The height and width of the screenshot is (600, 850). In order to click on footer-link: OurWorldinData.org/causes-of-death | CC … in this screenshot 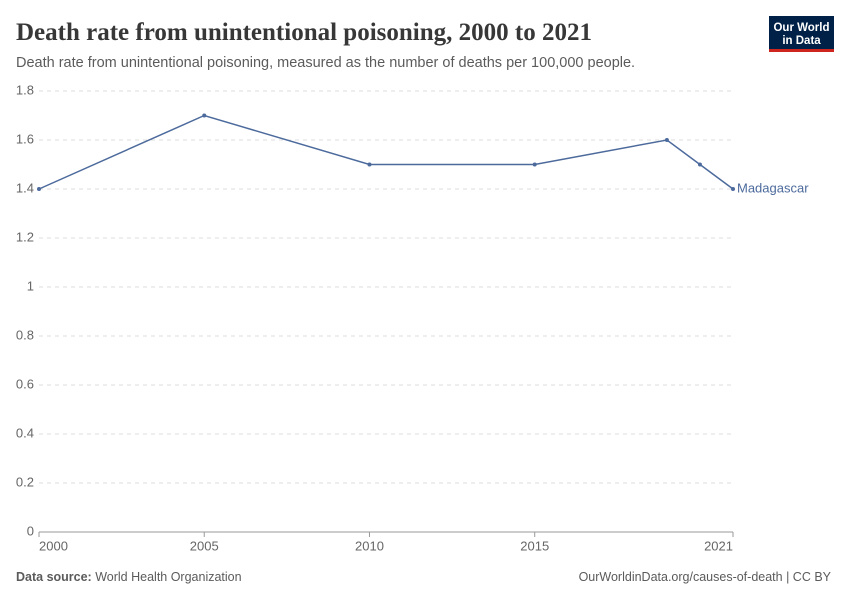, I will do `click(705, 577)`.